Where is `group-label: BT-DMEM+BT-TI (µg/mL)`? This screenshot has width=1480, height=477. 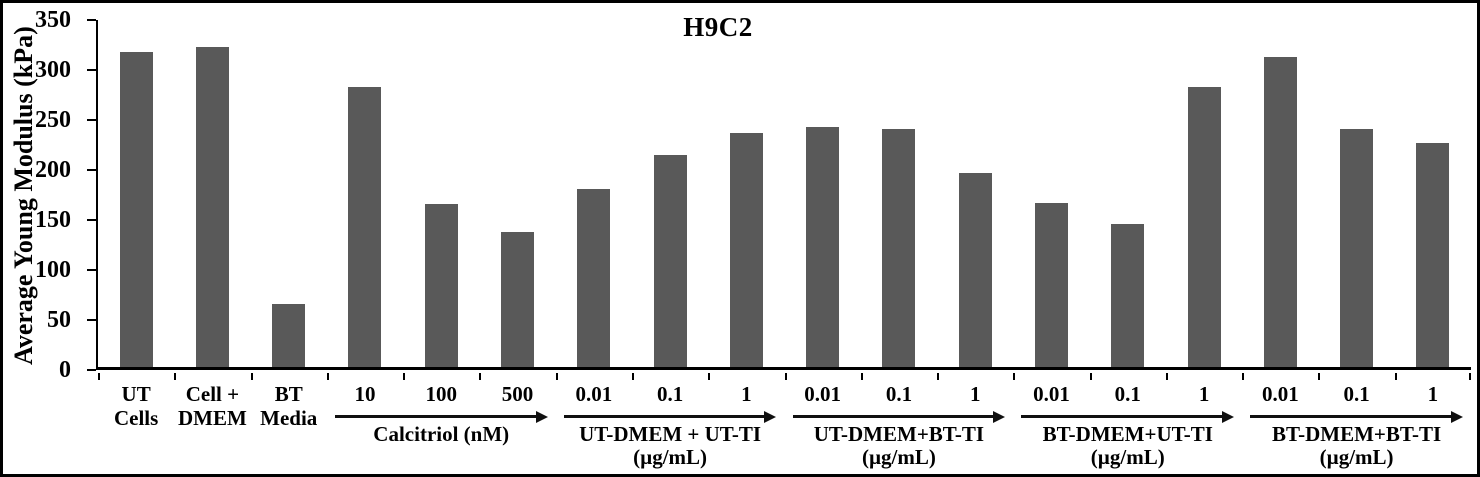
group-label: BT-DMEM+BT-TI (µg/mL) is located at coordinates (1356, 446).